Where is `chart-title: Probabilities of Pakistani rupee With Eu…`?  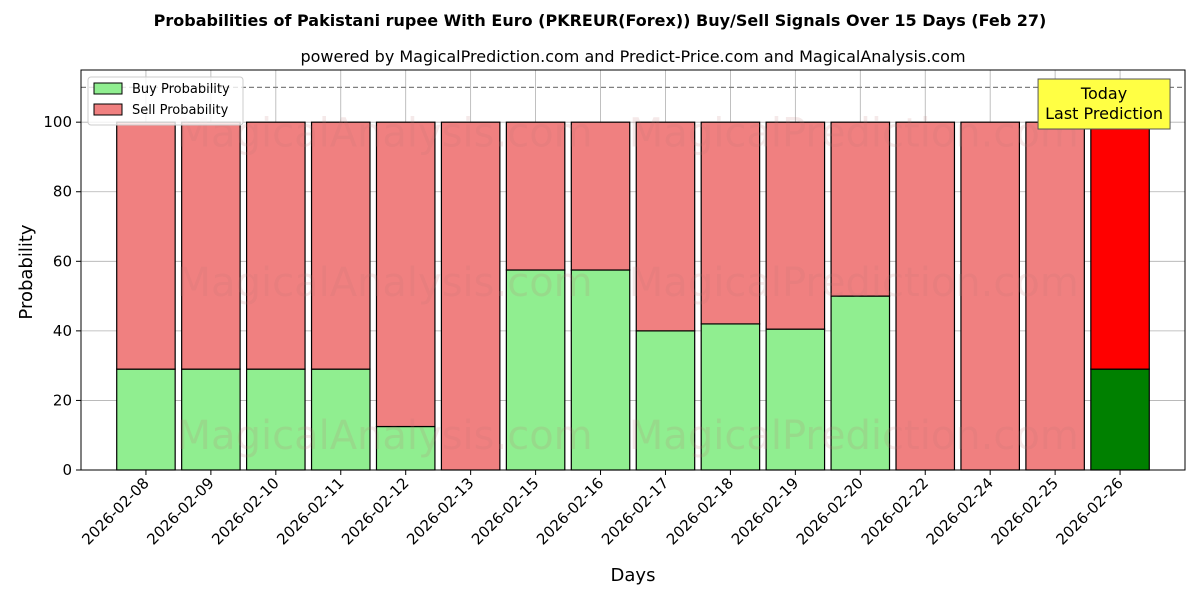
chart-title: Probabilities of Pakistani rupee With Eu… is located at coordinates (600, 20).